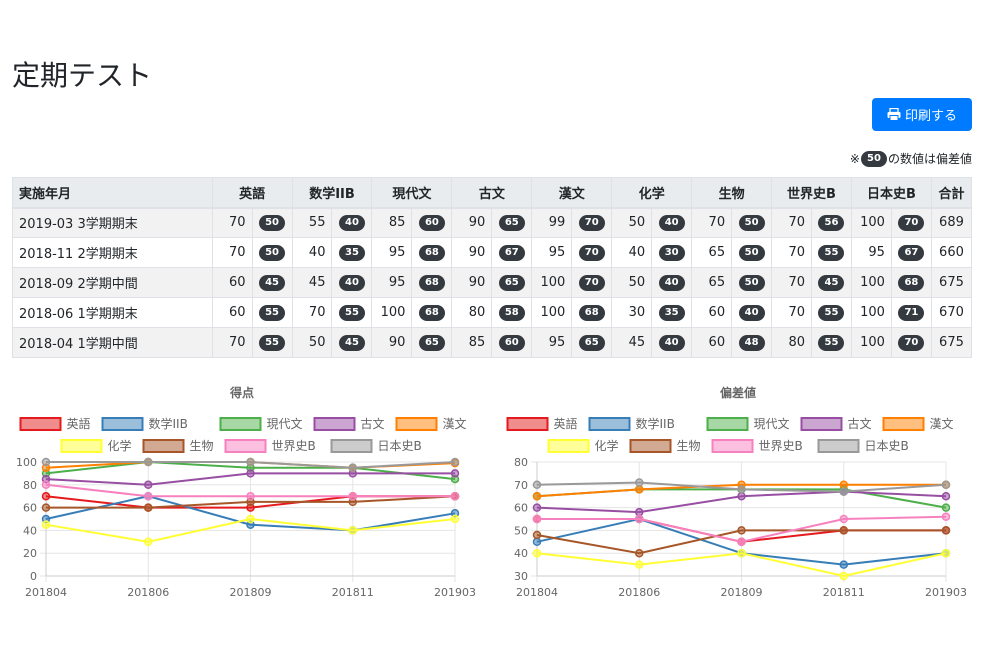 This screenshot has width=982, height=666. Describe the element at coordinates (202, 446) in the screenshot. I see `legend-label: 生物` at that location.